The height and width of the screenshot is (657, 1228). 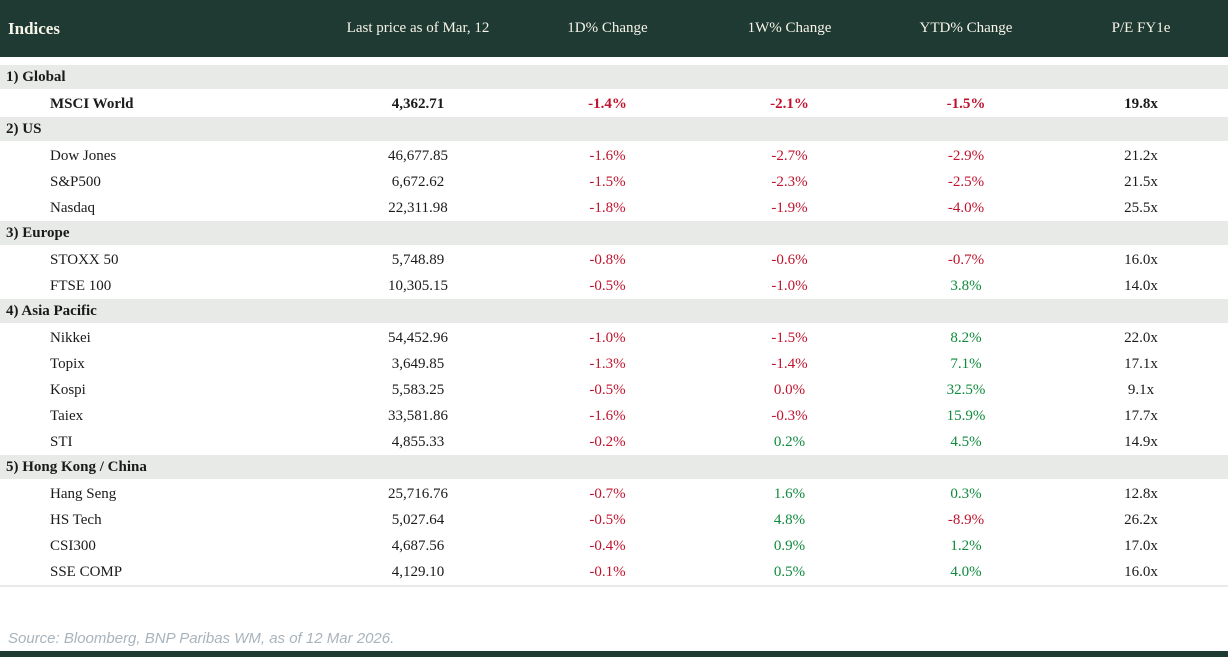 What do you see at coordinates (789, 441) in the screenshot?
I see `change-1w: 0.2%` at bounding box center [789, 441].